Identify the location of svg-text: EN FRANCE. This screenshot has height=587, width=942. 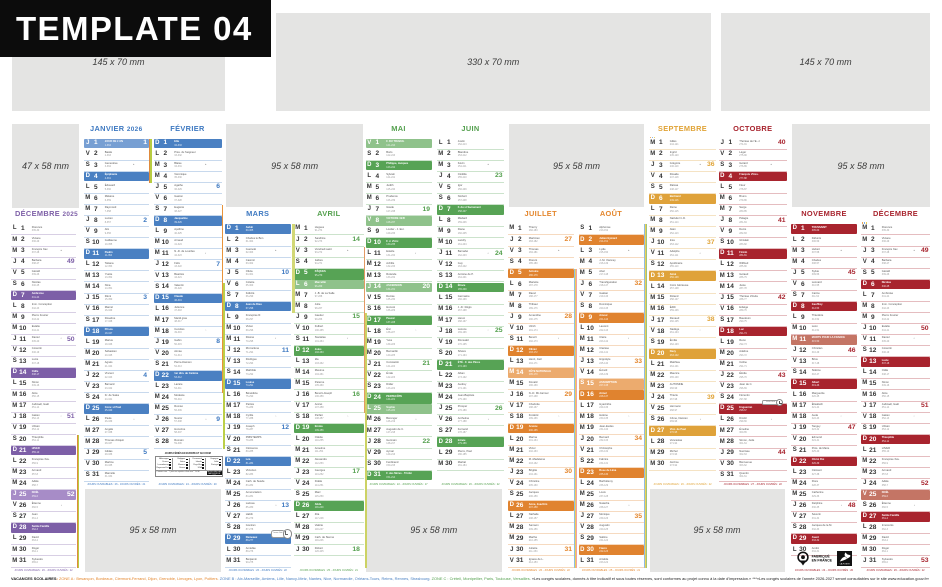
(822, 560).